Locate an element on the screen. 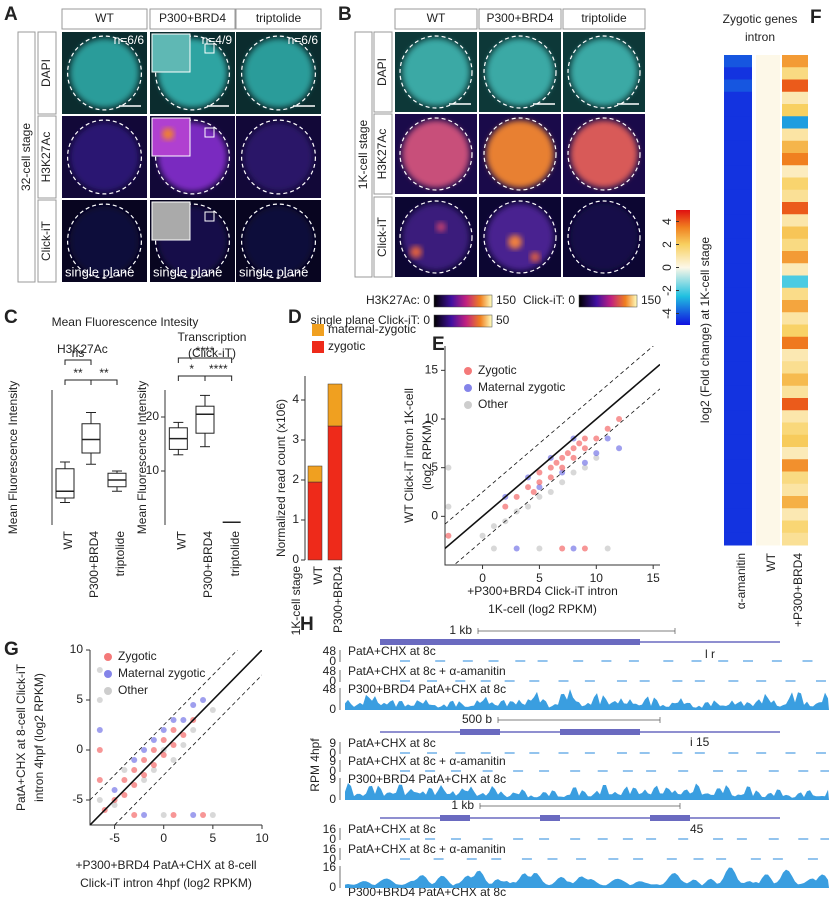 The height and width of the screenshot is (900, 829). panel-label: E is located at coordinates (438, 344).